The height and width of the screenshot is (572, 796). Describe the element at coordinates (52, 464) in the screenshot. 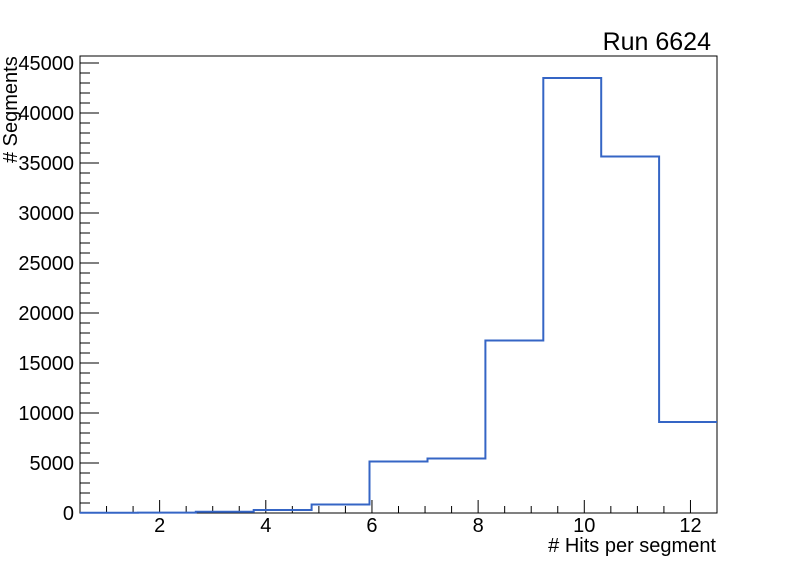

I see `y-tick-label: 5000` at that location.